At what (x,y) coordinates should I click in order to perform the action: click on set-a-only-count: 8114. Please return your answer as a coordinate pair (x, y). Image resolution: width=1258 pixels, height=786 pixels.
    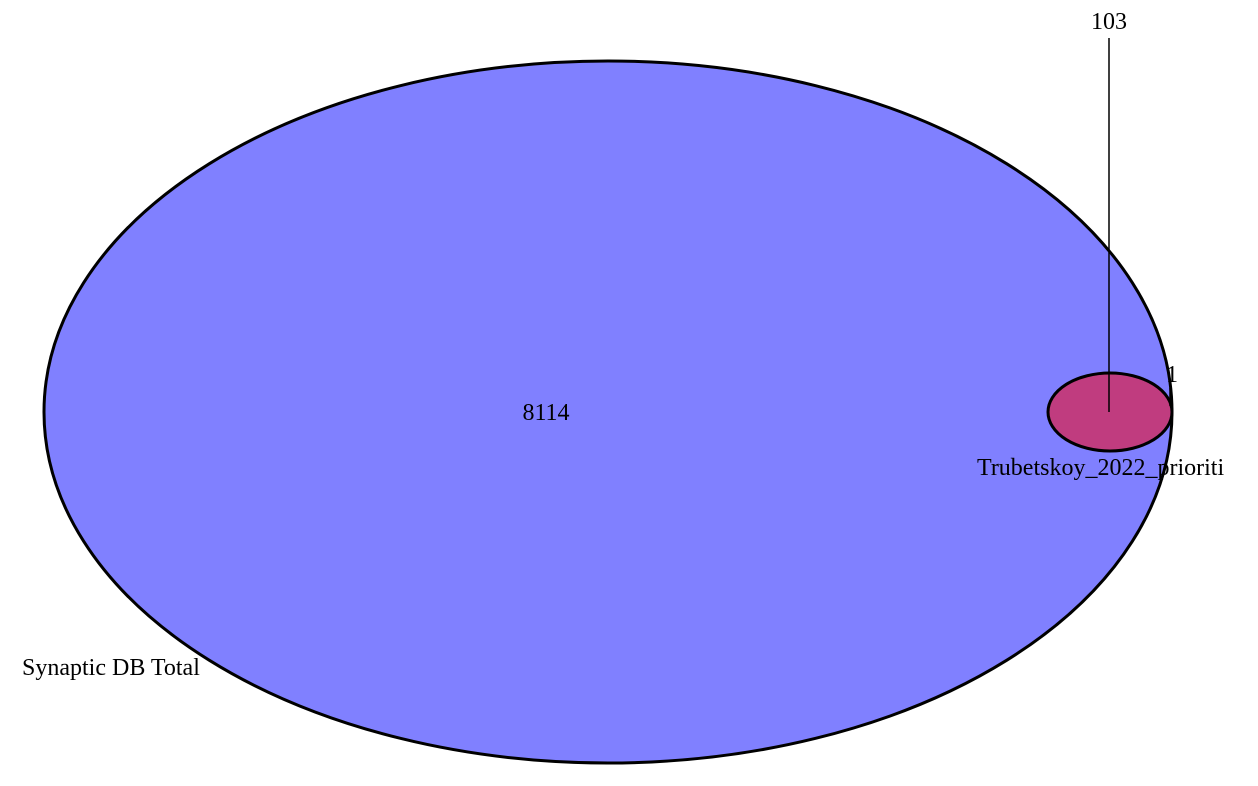
    Looking at the image, I should click on (545, 413).